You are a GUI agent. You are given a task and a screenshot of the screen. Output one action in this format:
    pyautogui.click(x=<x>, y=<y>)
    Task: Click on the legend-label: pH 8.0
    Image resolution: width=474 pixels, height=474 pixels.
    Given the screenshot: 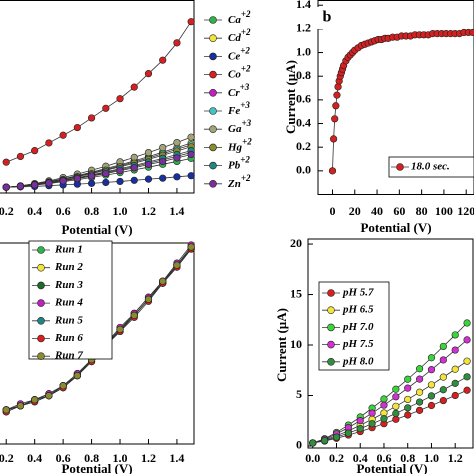 What is the action you would take?
    pyautogui.click(x=358, y=361)
    